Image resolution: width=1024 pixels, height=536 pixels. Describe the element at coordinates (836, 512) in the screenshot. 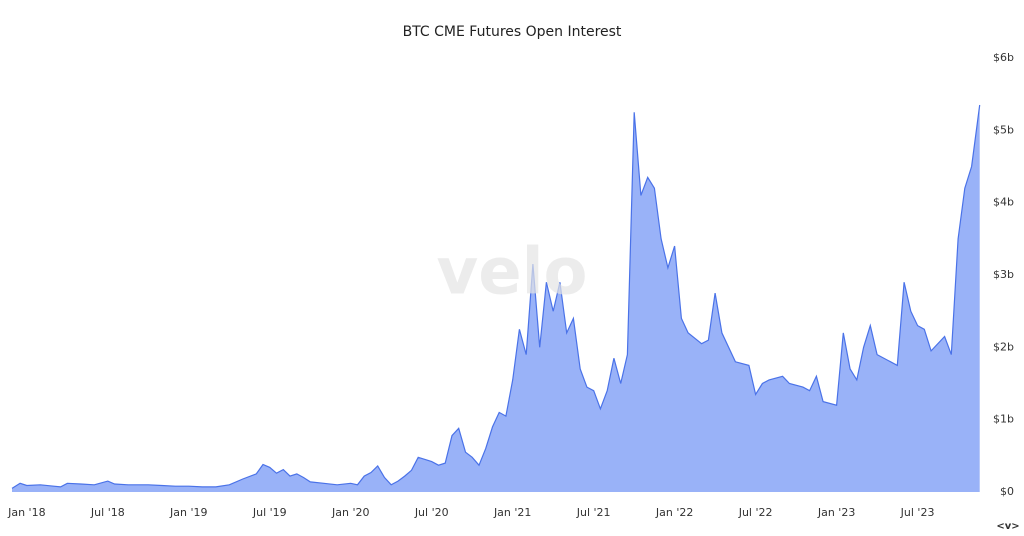

I see `x-tick-label: Jan '23` at that location.